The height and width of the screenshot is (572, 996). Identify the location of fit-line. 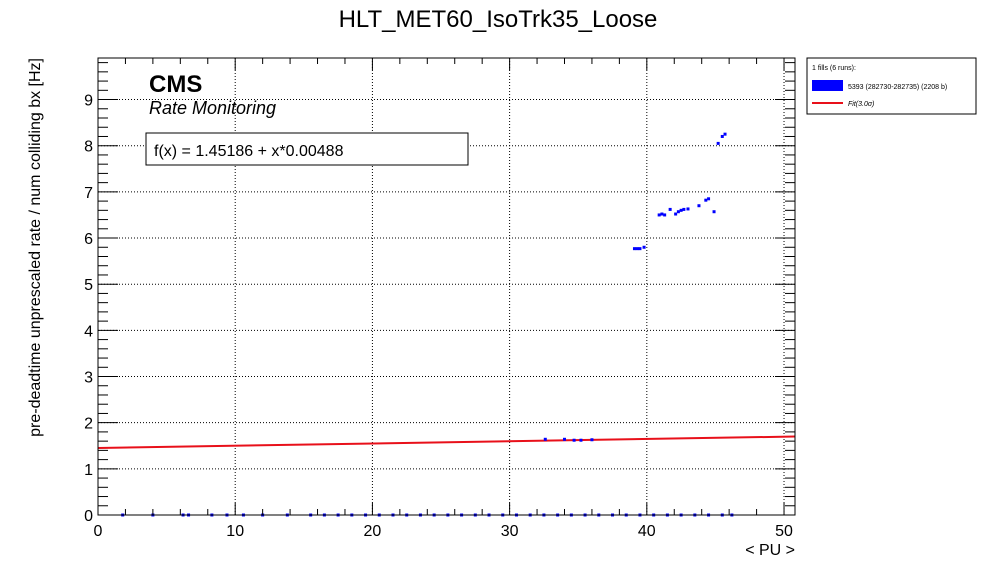
(446, 442).